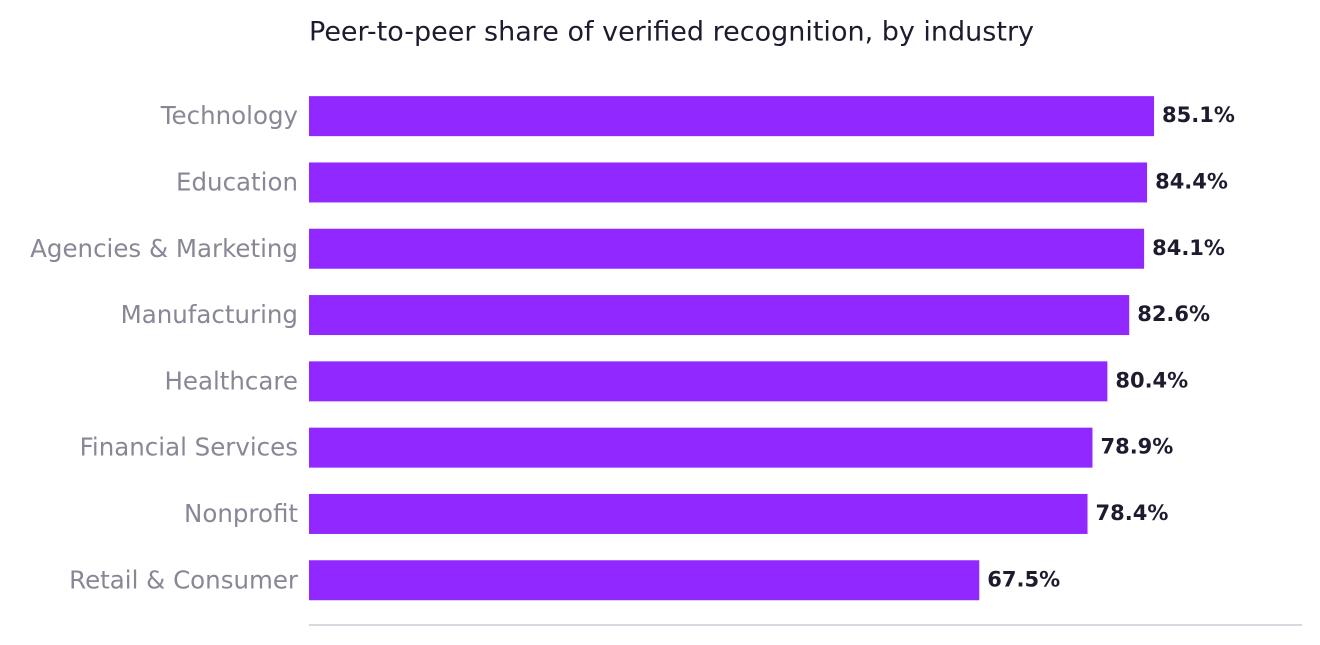  I want to click on value-label: 80.4%, so click(1151, 380).